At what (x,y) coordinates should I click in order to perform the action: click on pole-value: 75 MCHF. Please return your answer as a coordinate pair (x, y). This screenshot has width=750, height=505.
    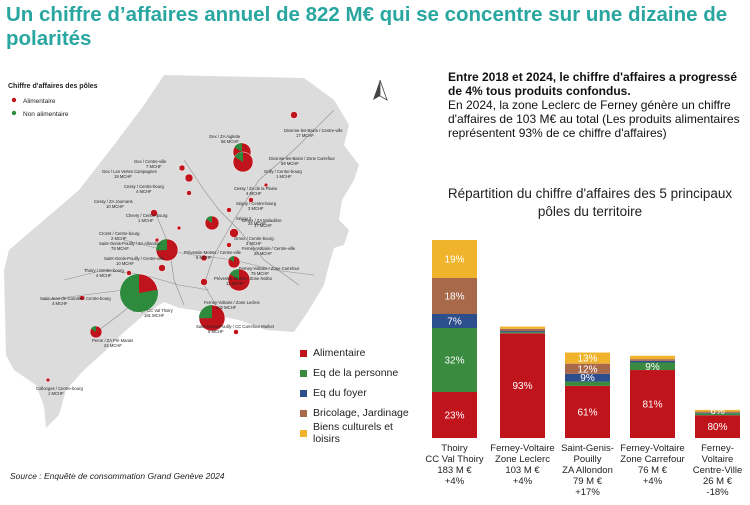
    Looking at the image, I should click on (260, 273).